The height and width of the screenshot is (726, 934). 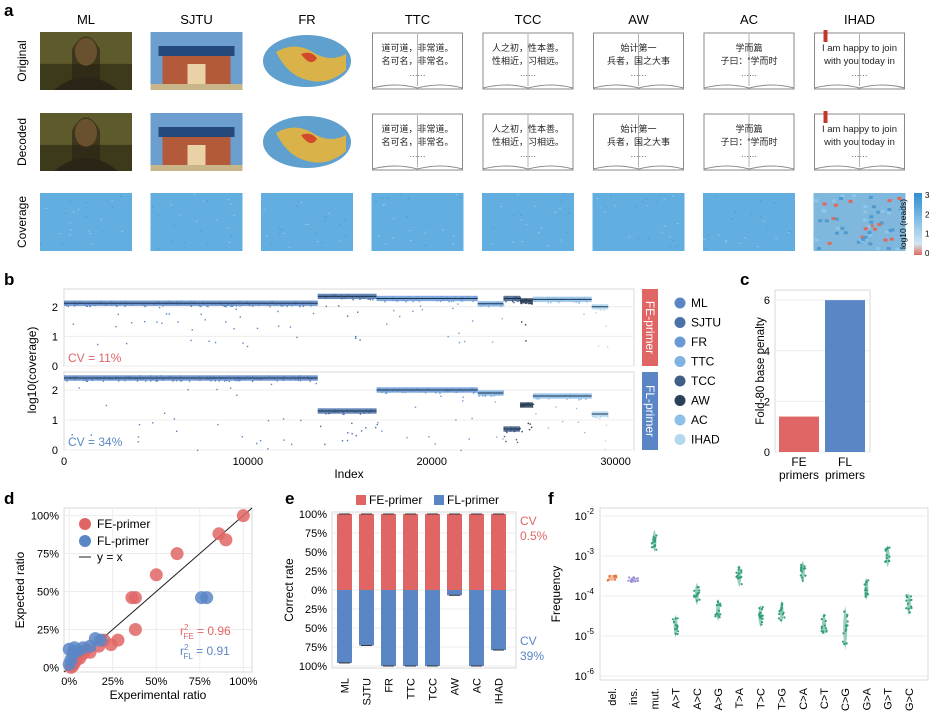 What do you see at coordinates (528, 521) in the screenshot?
I see `cv-annotation: CV` at bounding box center [528, 521].